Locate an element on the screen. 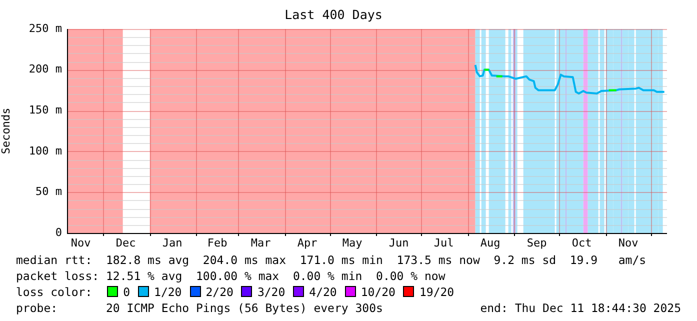 The image size is (697, 321). y-tick-label: 150 m is located at coordinates (45, 109).